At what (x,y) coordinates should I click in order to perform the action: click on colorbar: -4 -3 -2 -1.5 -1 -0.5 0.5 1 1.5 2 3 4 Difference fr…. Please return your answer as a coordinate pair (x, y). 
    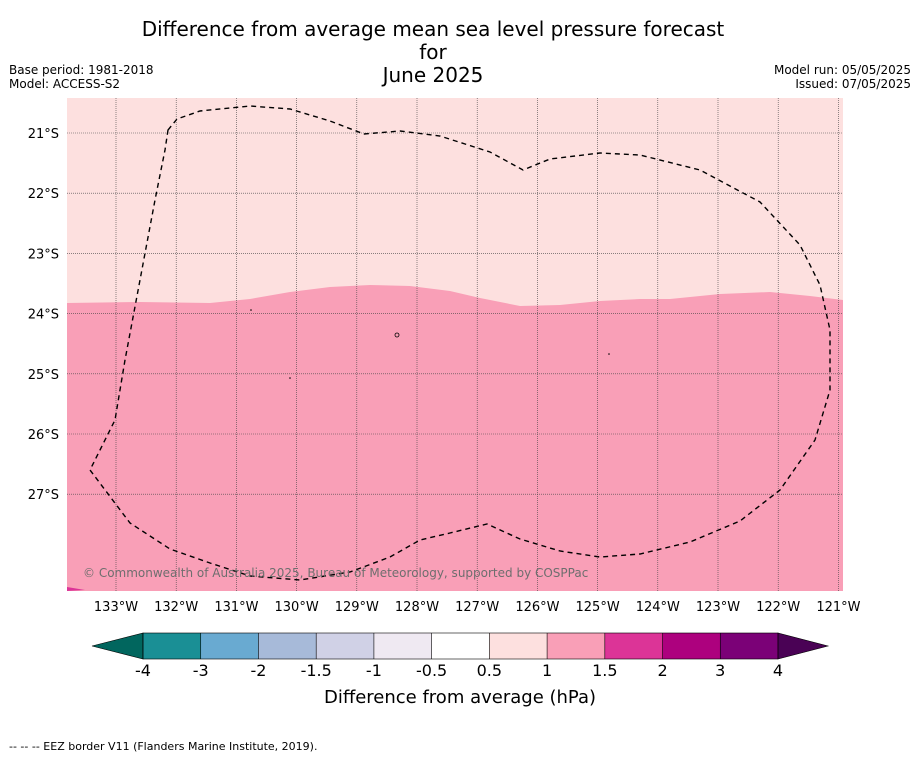
    Looking at the image, I should click on (460, 670).